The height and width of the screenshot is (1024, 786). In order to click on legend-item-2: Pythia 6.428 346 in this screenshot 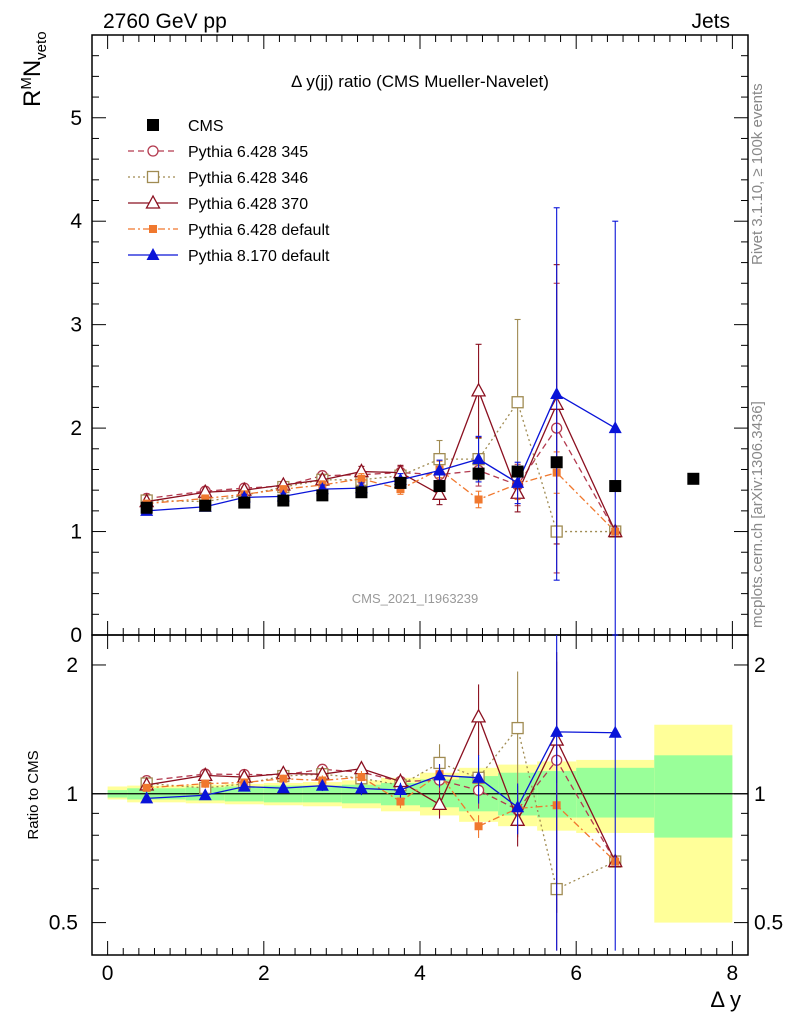, I will do `click(218, 178)`.